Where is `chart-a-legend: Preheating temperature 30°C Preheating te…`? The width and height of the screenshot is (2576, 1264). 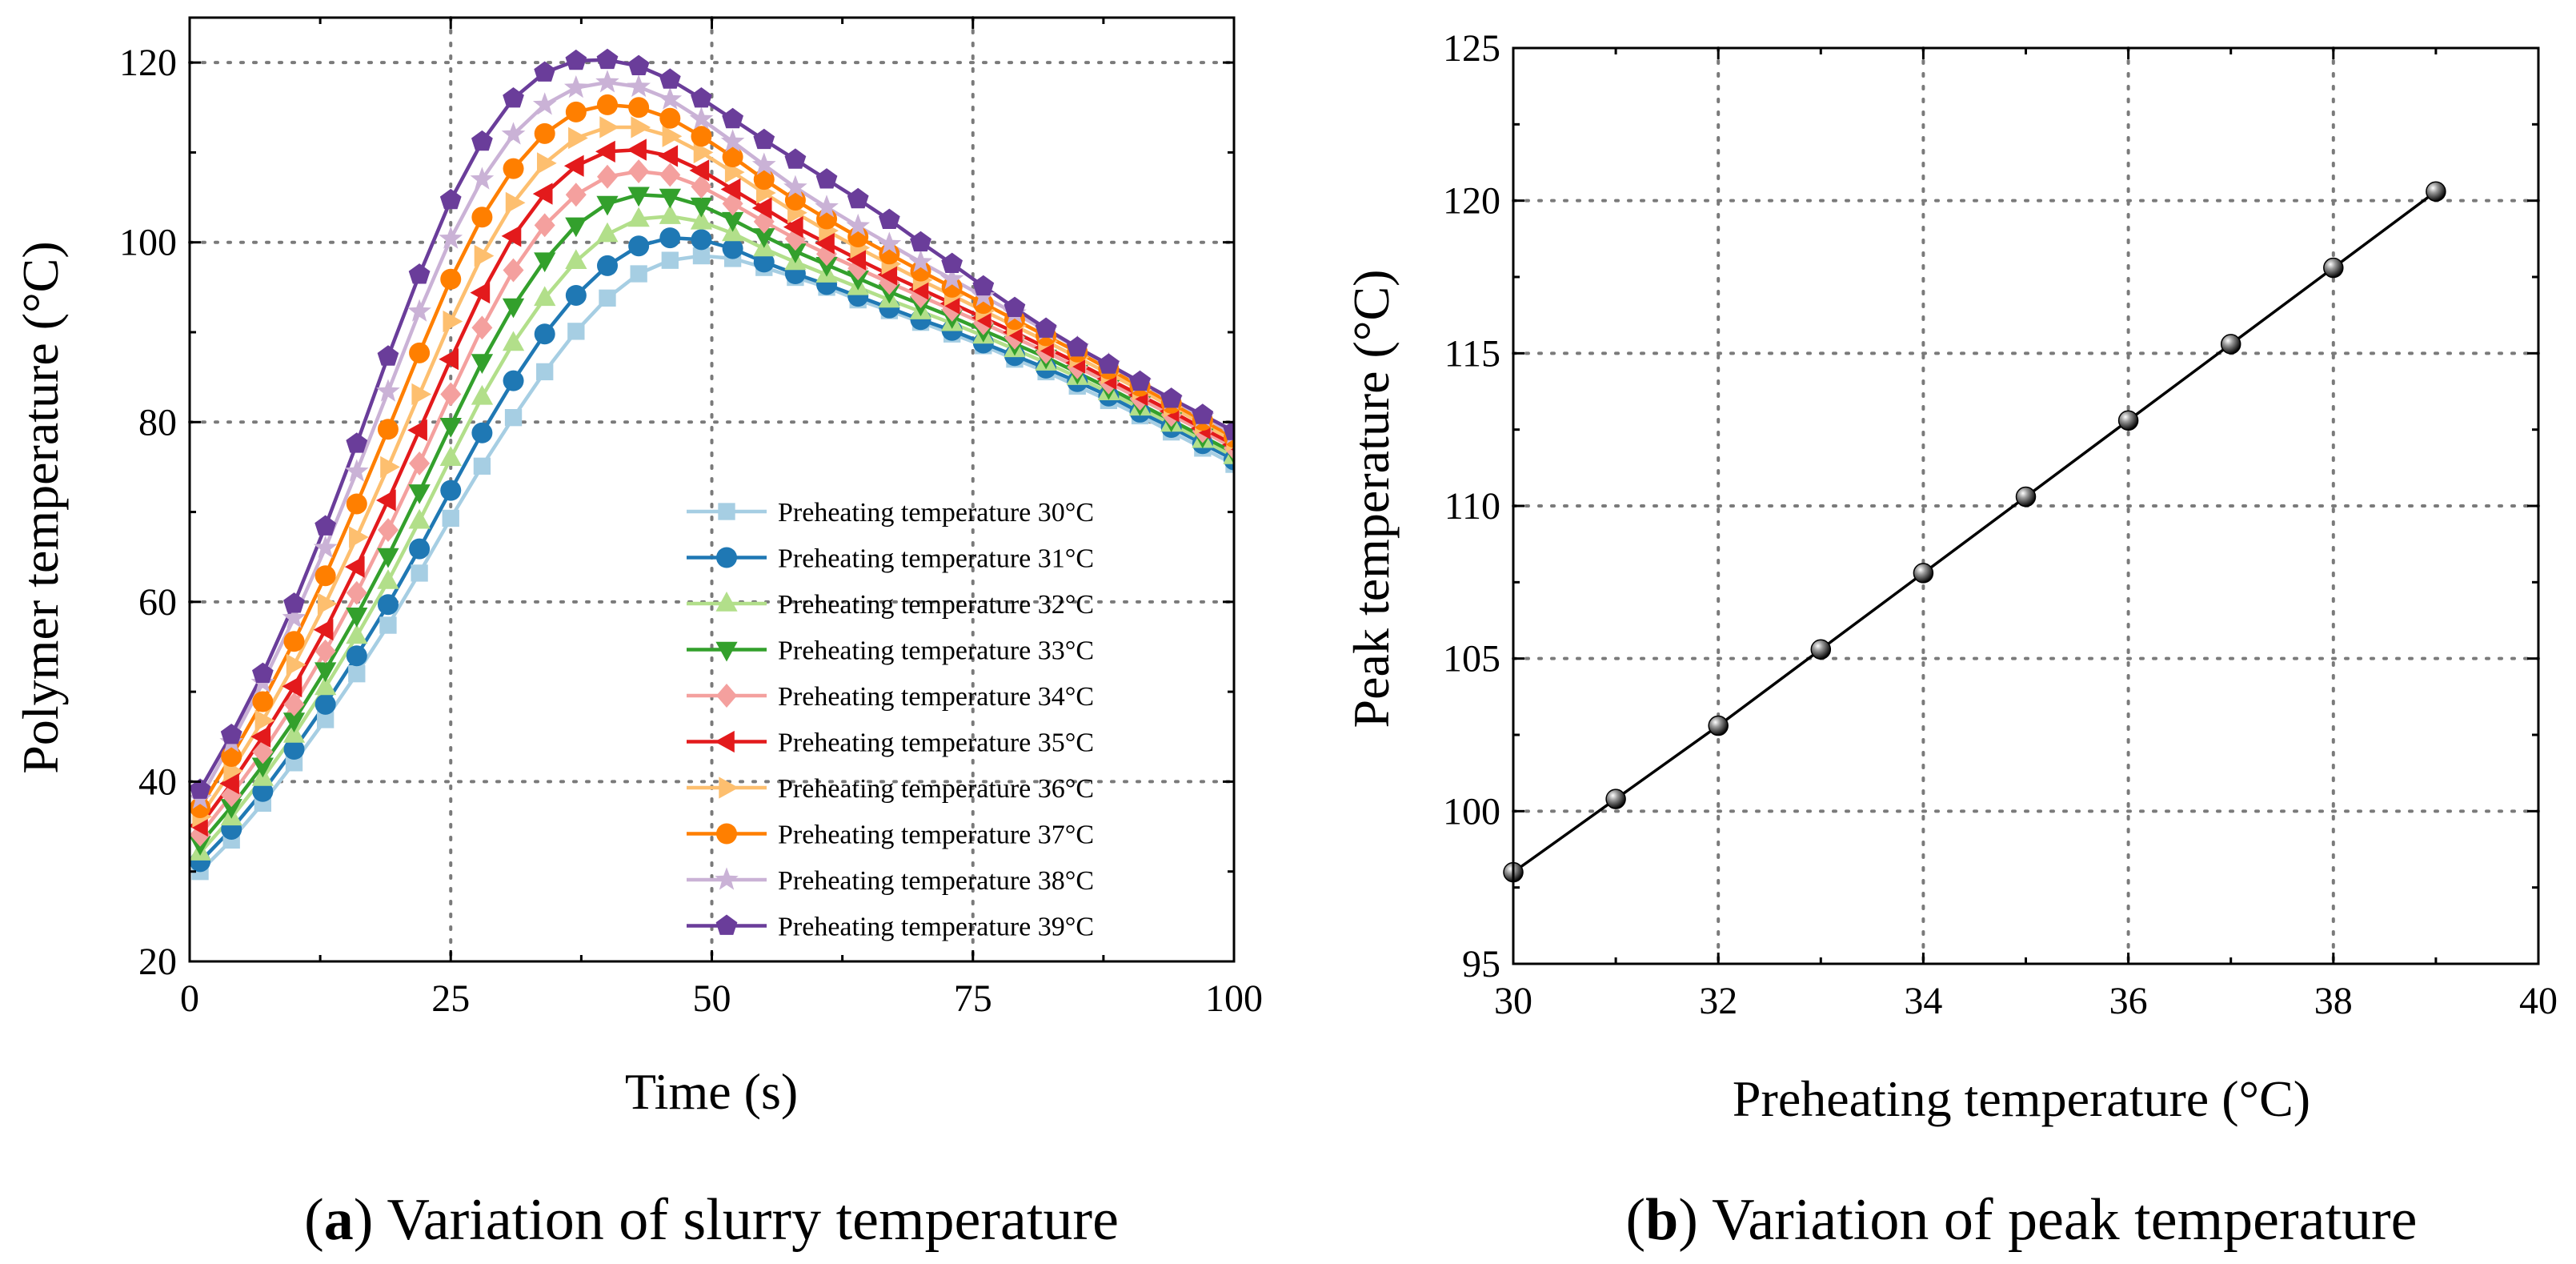 chart-a-legend: Preheating temperature 30°C Preheating te… is located at coordinates (890, 720).